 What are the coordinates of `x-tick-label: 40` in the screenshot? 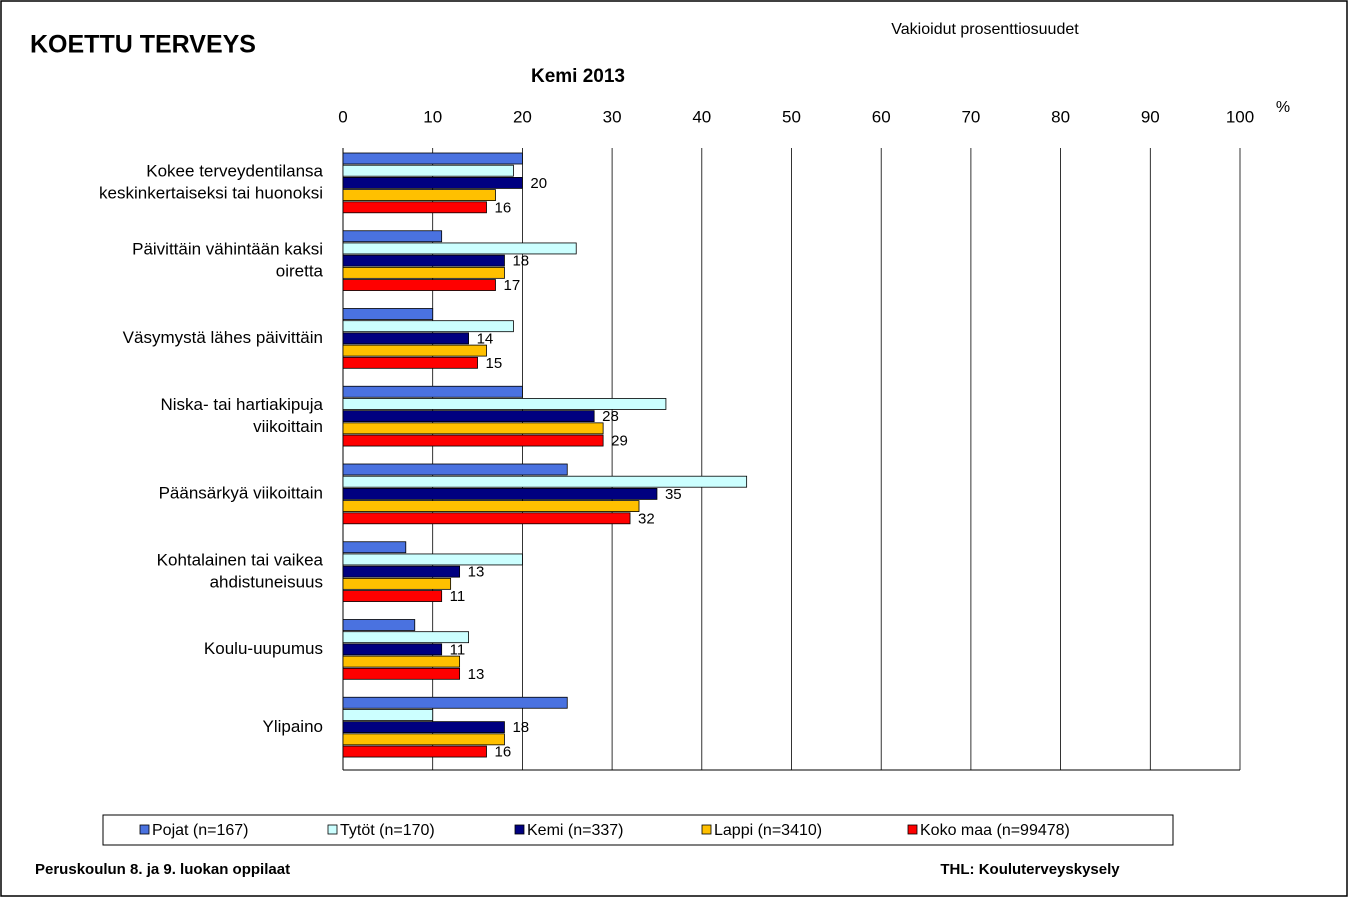 It's located at (701, 116).